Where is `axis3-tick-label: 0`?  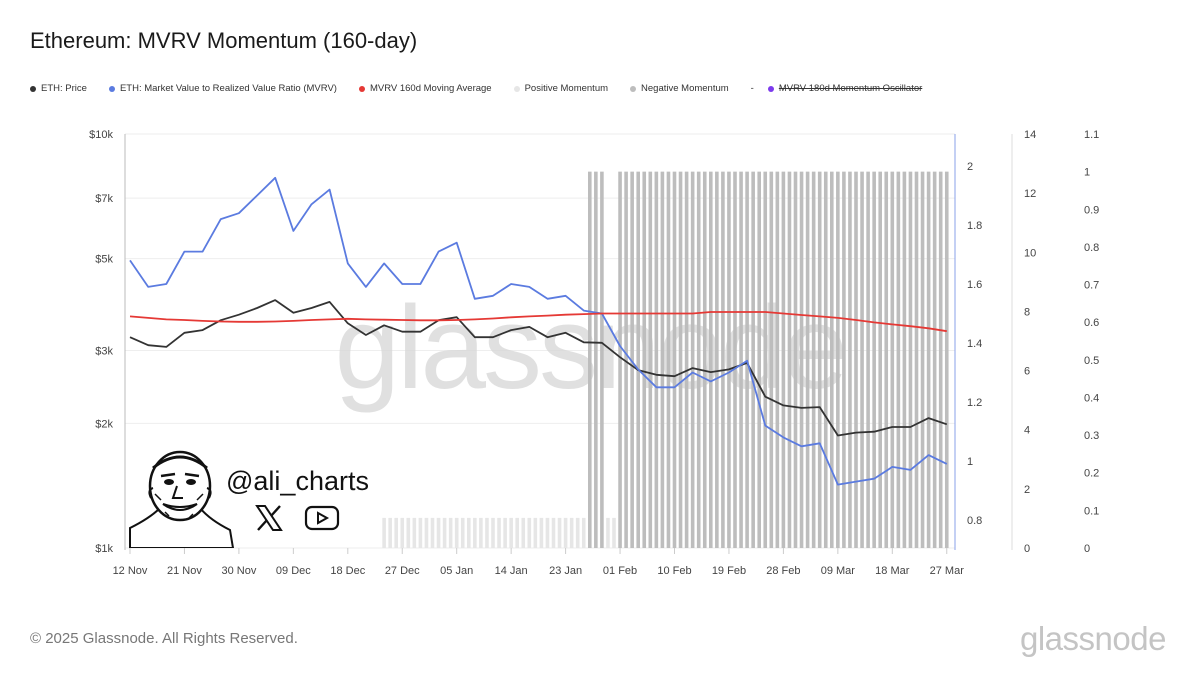 axis3-tick-label: 0 is located at coordinates (1027, 549).